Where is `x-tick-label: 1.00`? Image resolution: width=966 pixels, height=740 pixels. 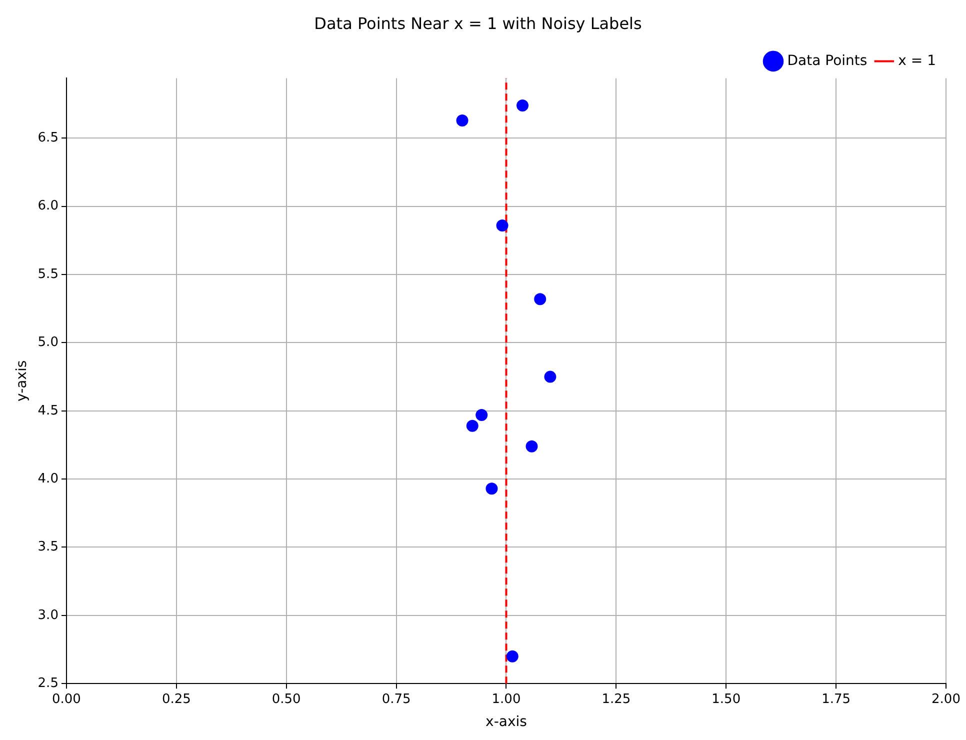 x-tick-label: 1.00 is located at coordinates (506, 699).